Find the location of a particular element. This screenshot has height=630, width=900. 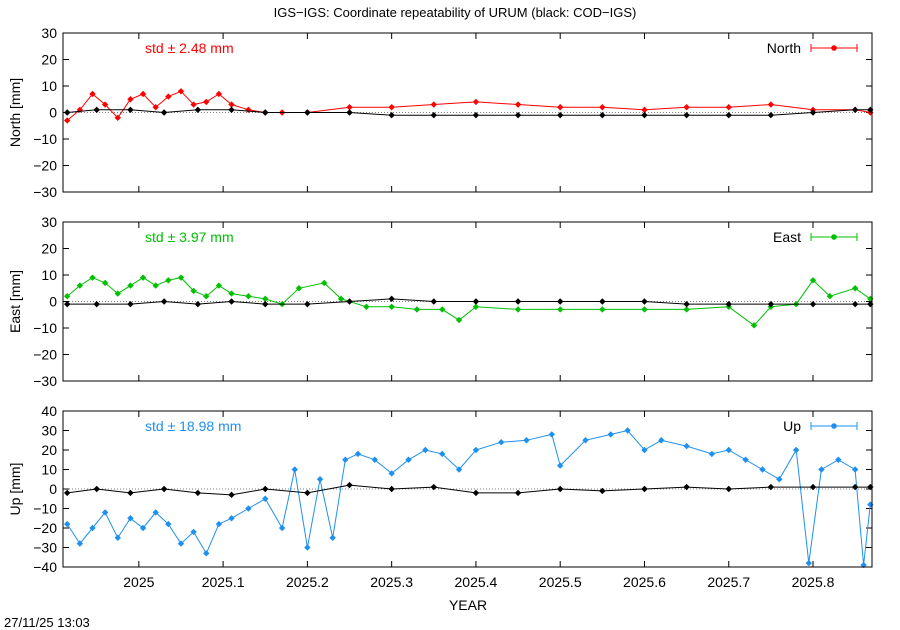

y-tick-label: 20 is located at coordinates (49, 249).